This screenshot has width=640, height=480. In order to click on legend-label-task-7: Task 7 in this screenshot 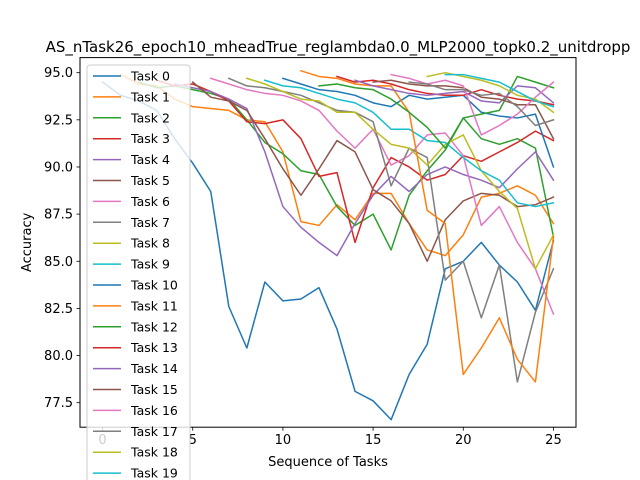, I will do `click(150, 222)`.